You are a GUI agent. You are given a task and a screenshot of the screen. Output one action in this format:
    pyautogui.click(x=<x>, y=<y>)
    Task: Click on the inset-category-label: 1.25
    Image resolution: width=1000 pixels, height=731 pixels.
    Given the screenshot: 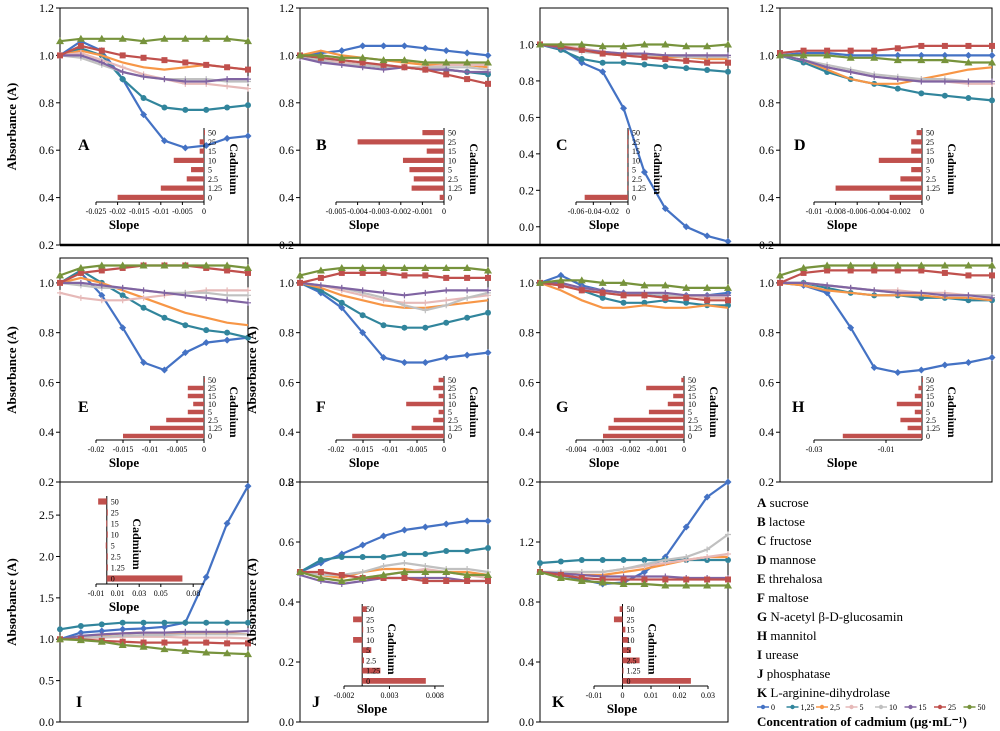 What is the action you would take?
    pyautogui.click(x=373, y=671)
    